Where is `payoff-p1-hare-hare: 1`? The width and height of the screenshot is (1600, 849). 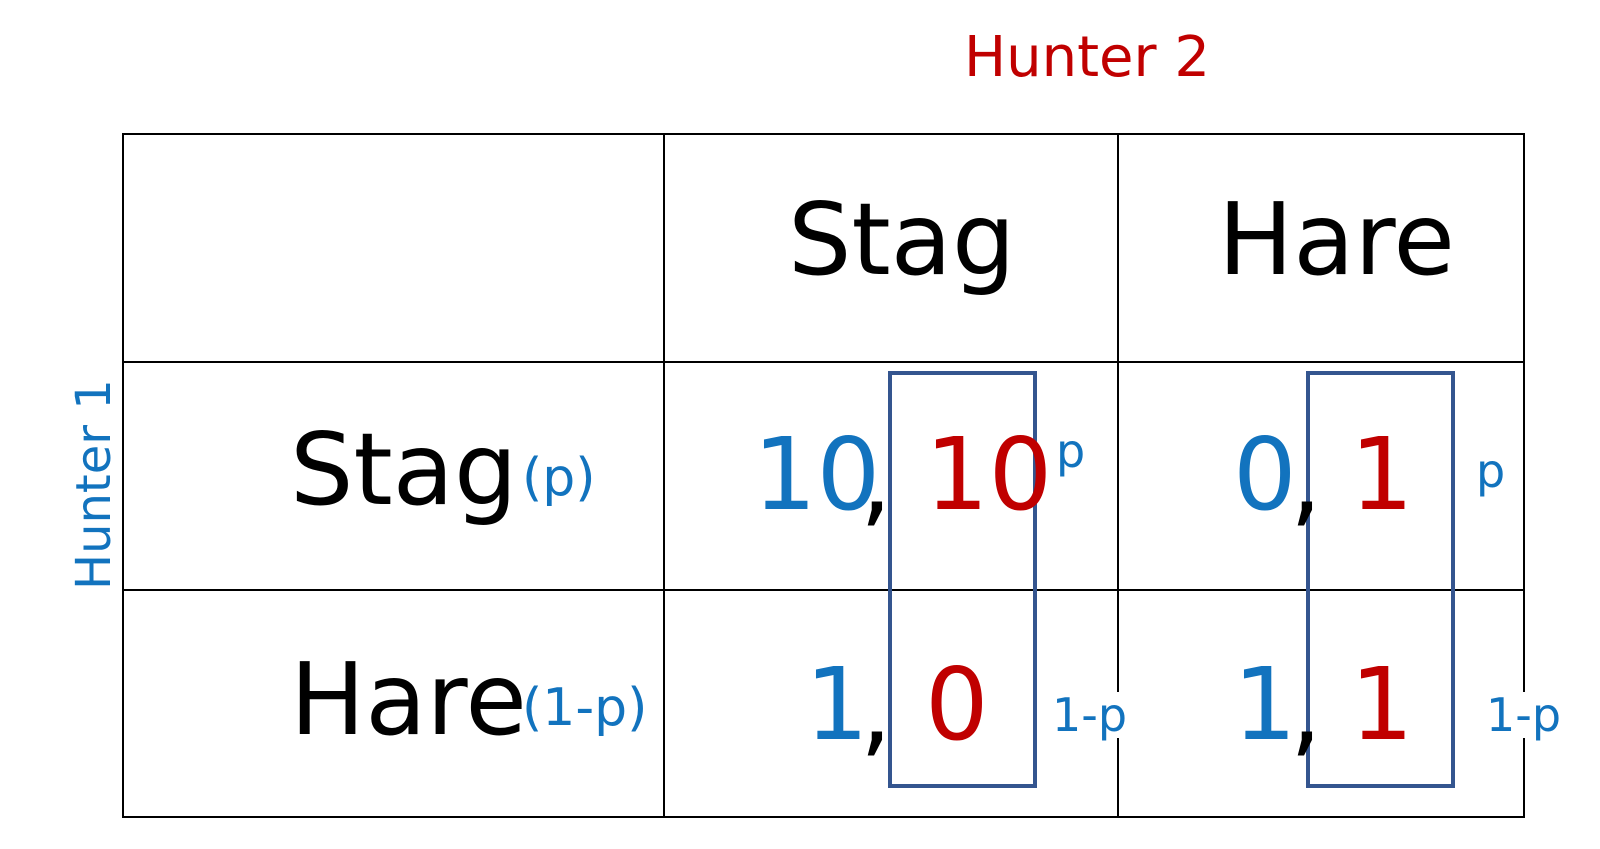 payoff-p1-hare-hare: 1 is located at coordinates (1265, 704).